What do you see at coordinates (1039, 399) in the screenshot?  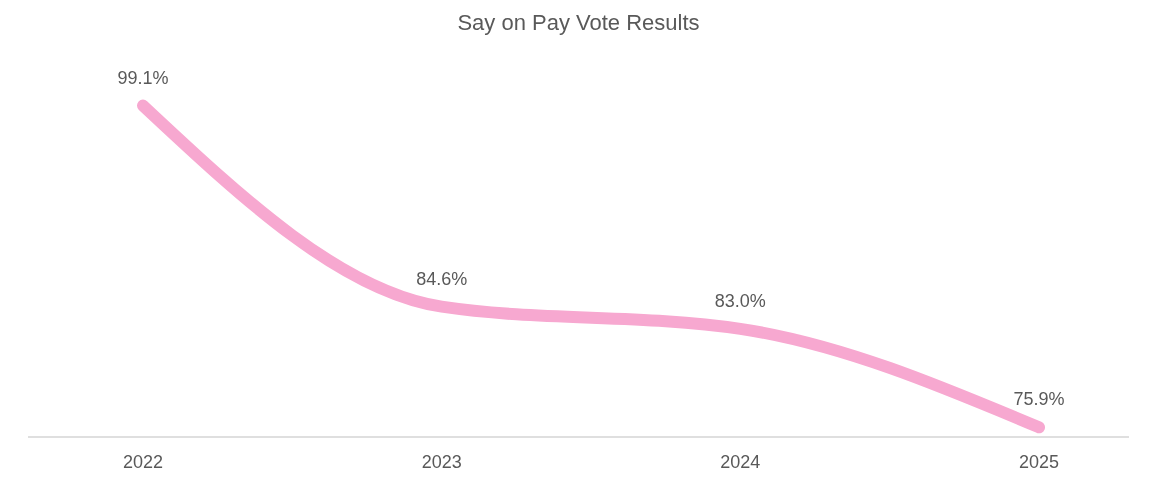 I see `data-label: 75.9%` at bounding box center [1039, 399].